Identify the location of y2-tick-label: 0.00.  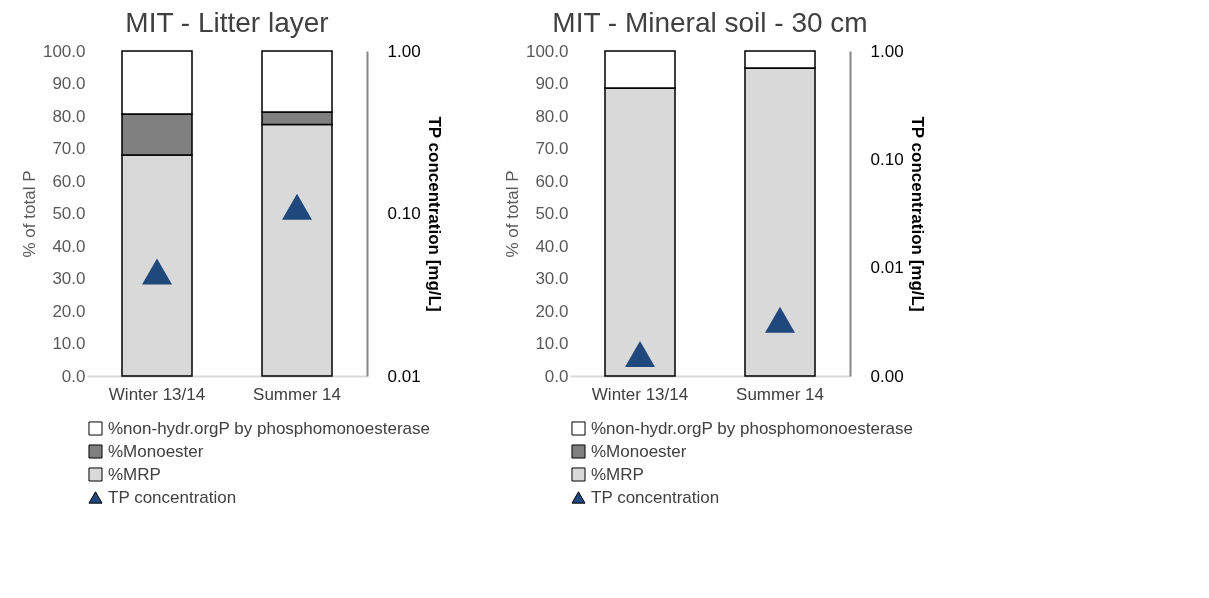
(887, 376).